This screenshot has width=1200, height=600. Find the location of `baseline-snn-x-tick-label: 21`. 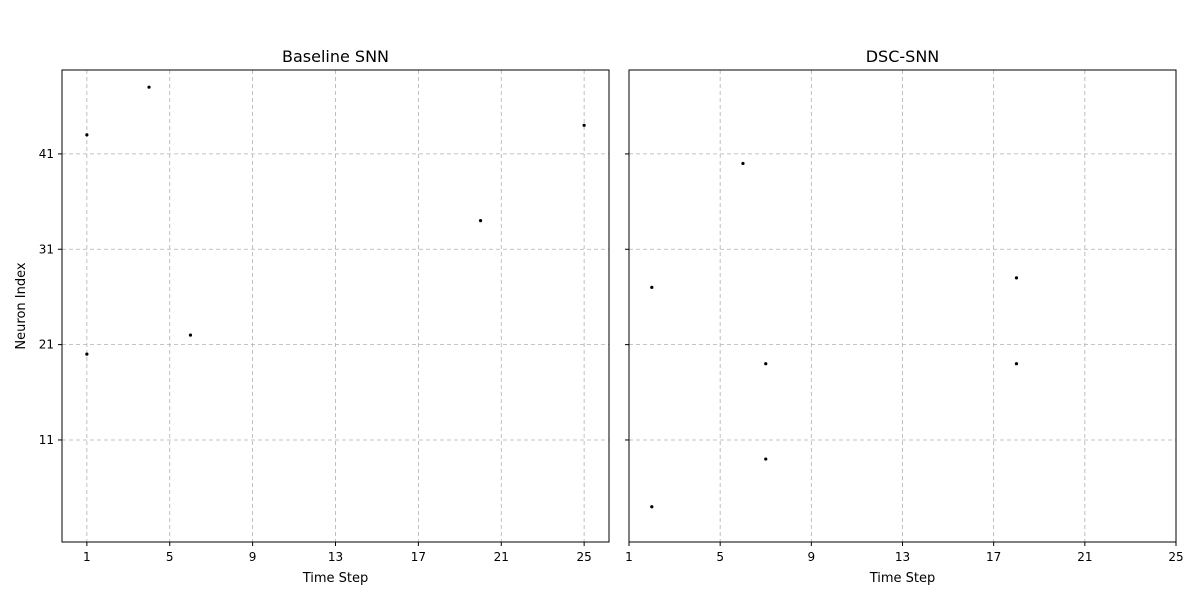

baseline-snn-x-tick-label: 21 is located at coordinates (501, 557).